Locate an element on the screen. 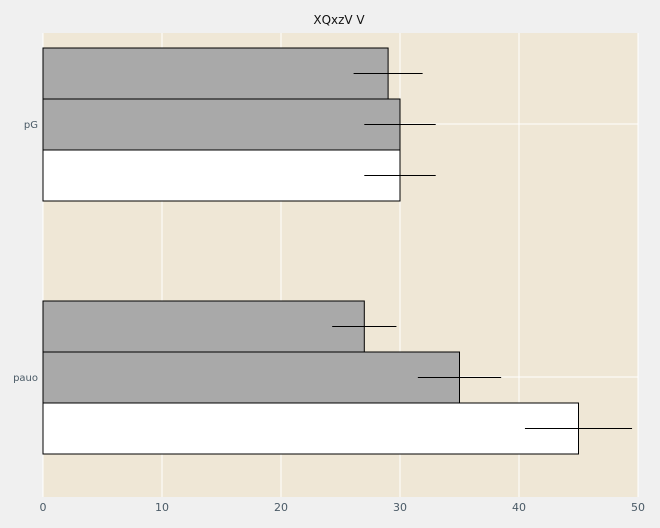  x-tick-label: 30 is located at coordinates (400, 507).